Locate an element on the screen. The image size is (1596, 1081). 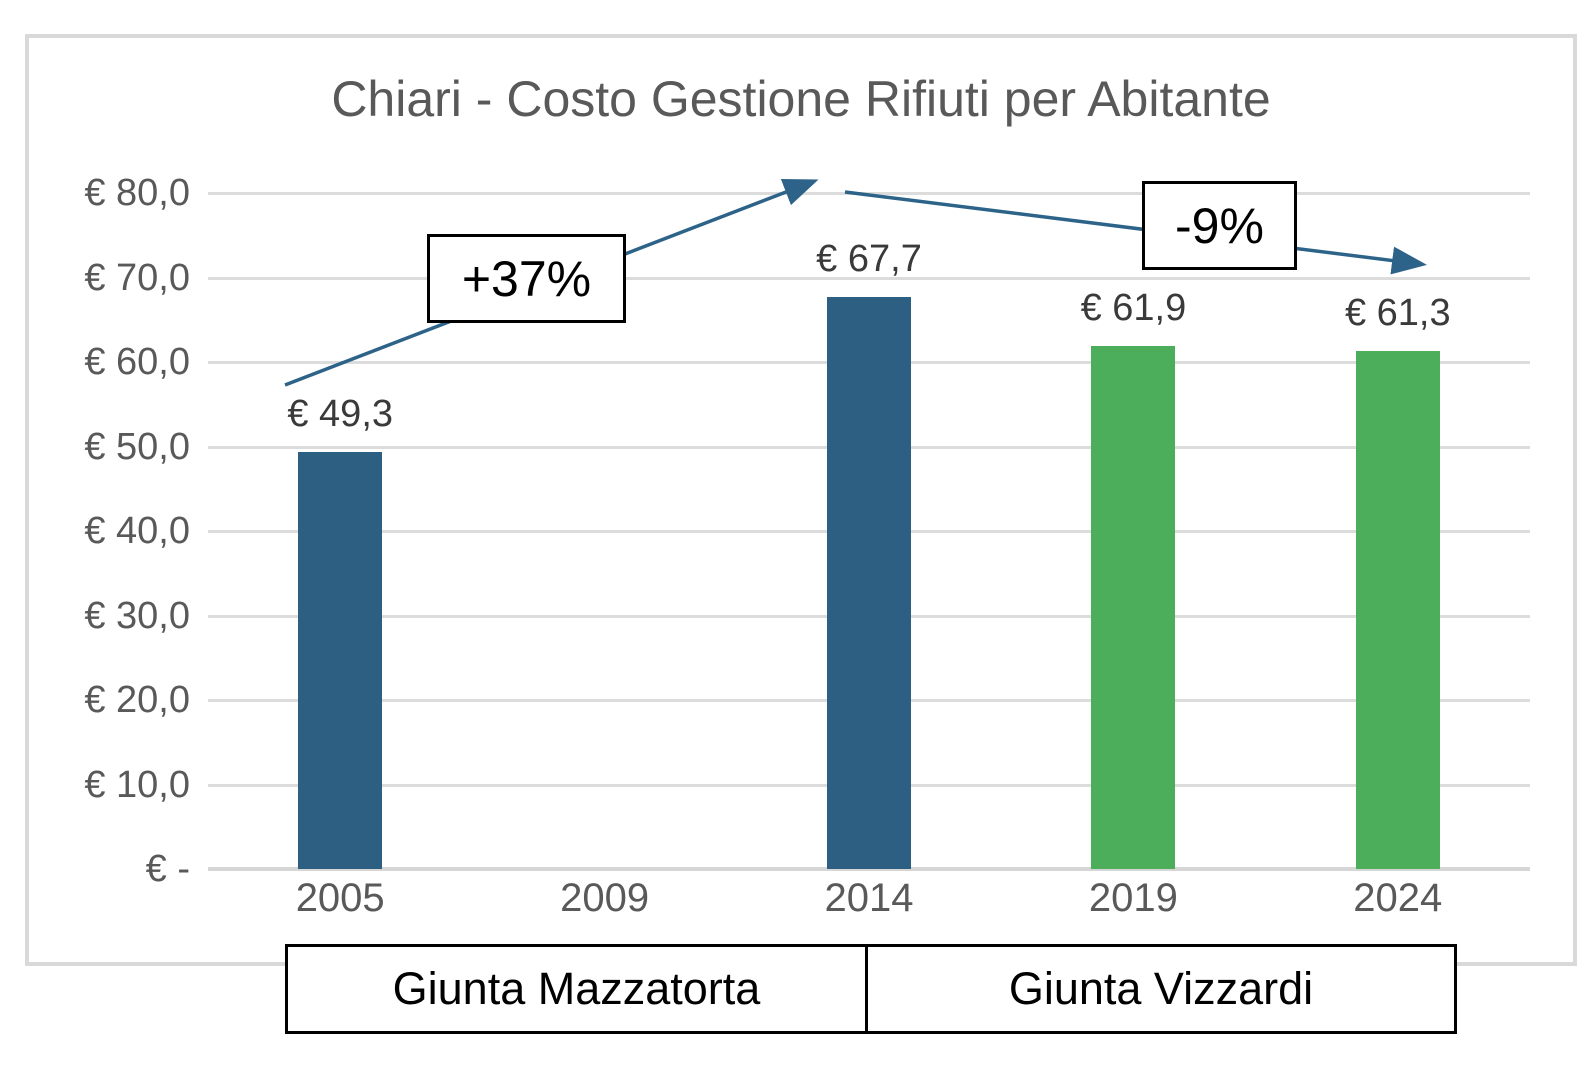
group-label-mazzatorta-text: Giunta Mazzatorta is located at coordinates (576, 988).